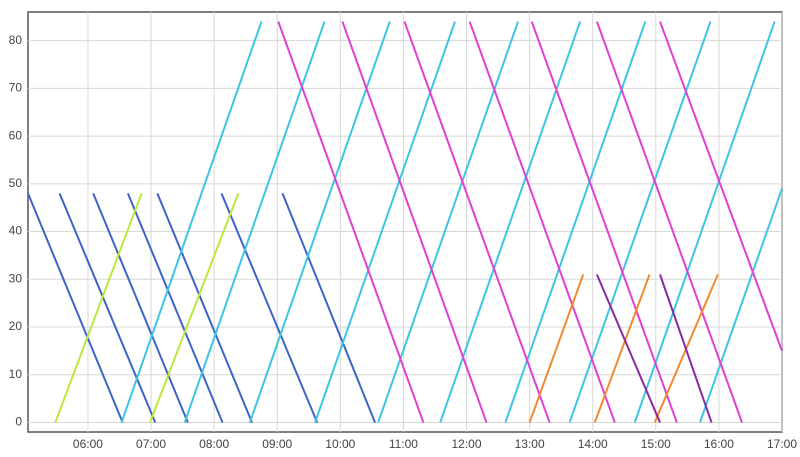 This screenshot has height=457, width=800. What do you see at coordinates (151, 444) in the screenshot?
I see `x-tick-label: 07:00` at bounding box center [151, 444].